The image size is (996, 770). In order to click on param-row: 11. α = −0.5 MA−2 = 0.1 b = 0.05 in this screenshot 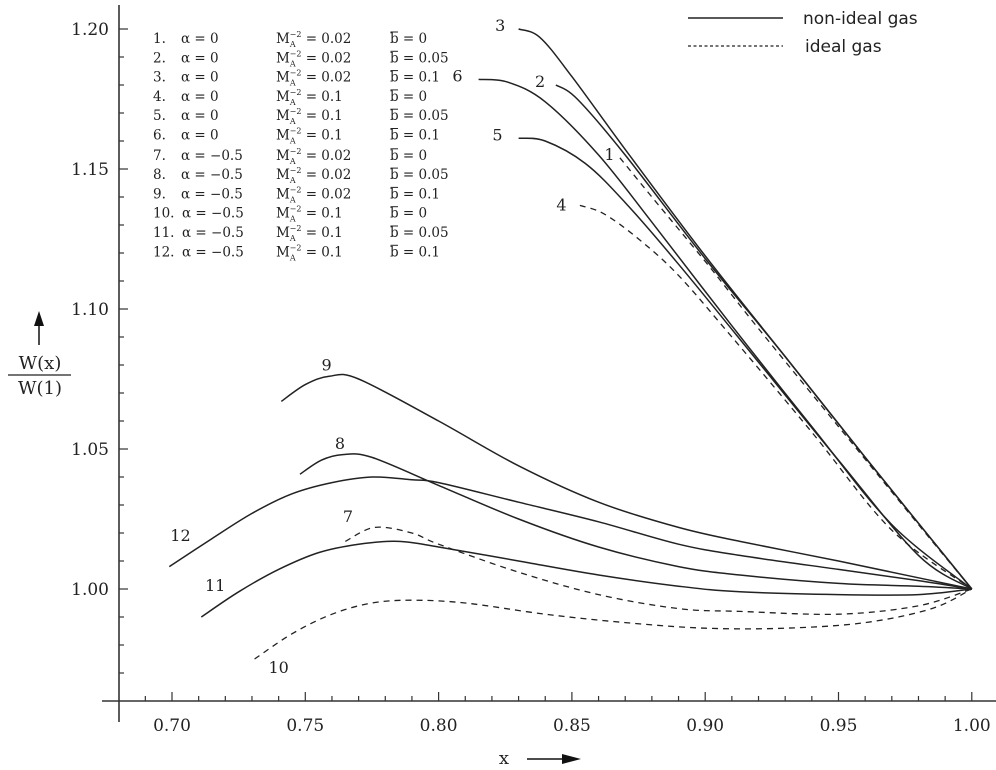, I will do `click(301, 233)`.